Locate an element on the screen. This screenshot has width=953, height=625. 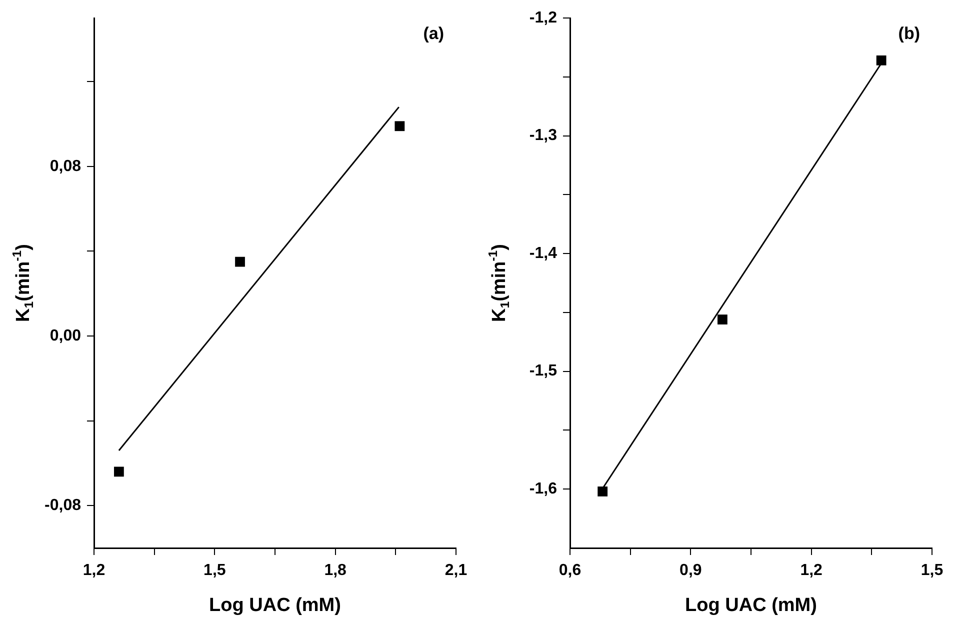
chart-title: (a) is located at coordinates (433, 34).